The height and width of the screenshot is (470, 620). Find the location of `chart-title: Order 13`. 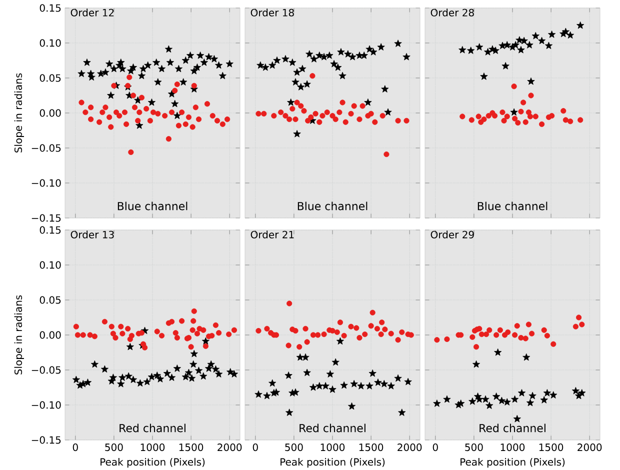

chart-title: Order 13 is located at coordinates (92, 234).